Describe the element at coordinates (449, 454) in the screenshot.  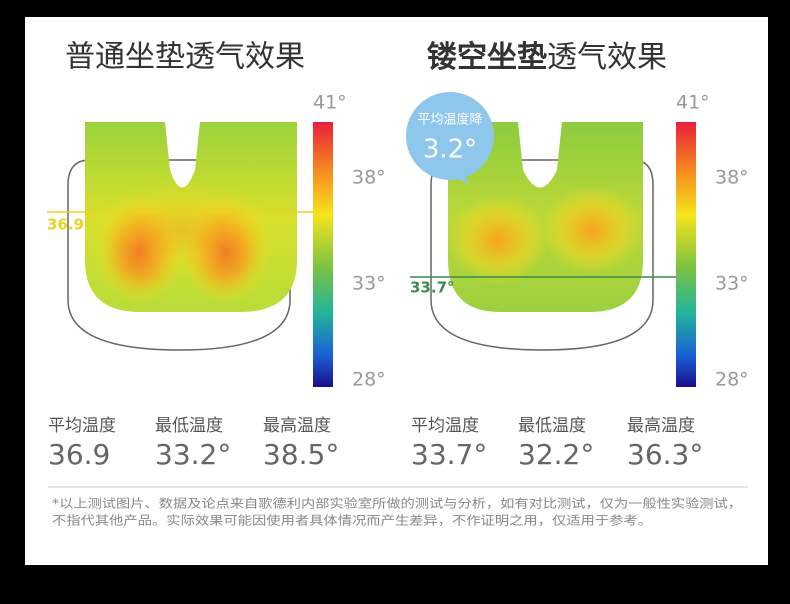
I see `stat-value: 33.7°` at that location.